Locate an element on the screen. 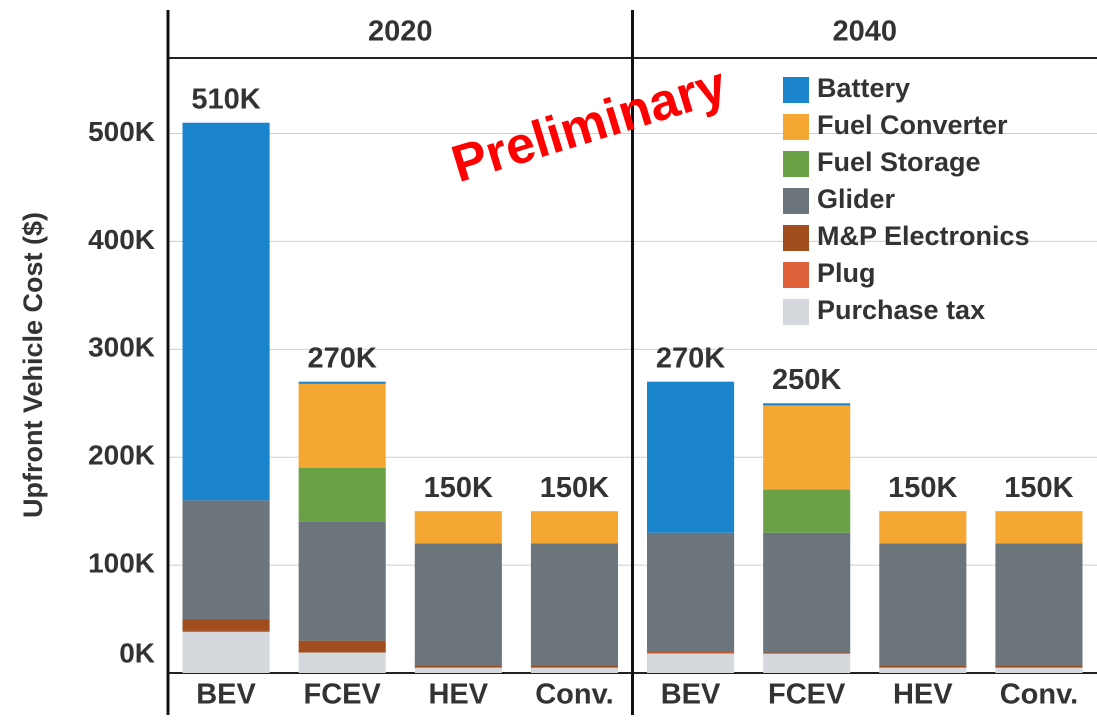 The image size is (1097, 720). legend-label: Purchase tax is located at coordinates (901, 310).